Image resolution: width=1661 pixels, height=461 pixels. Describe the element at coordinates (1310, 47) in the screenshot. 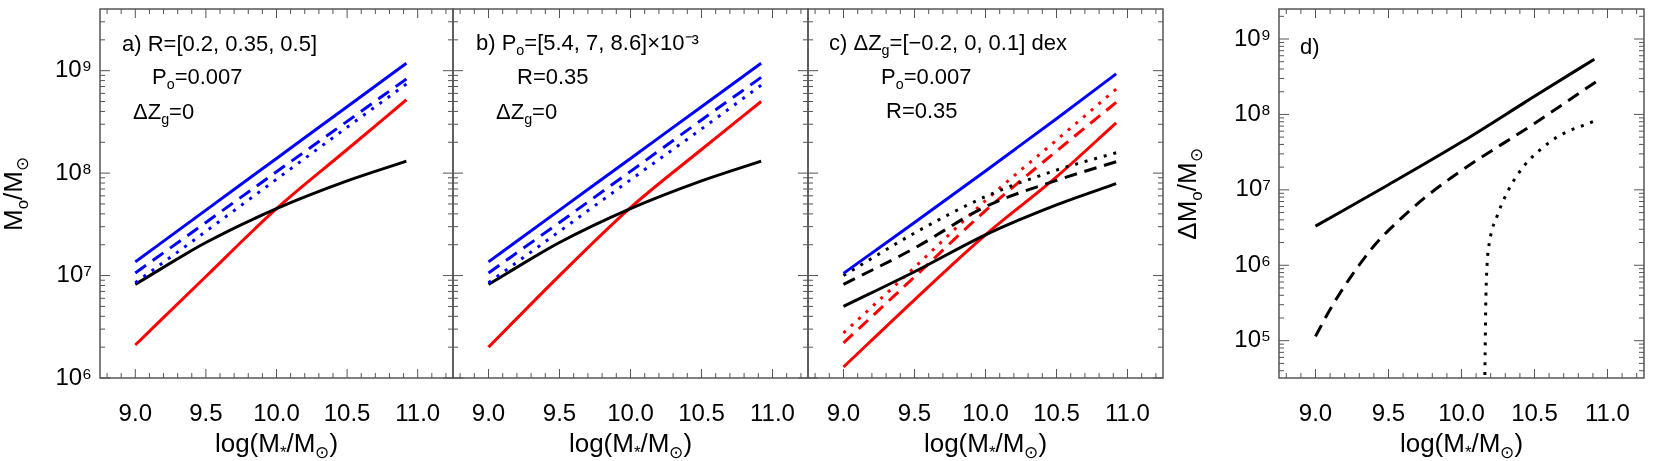

I see `annotation: d)` at that location.